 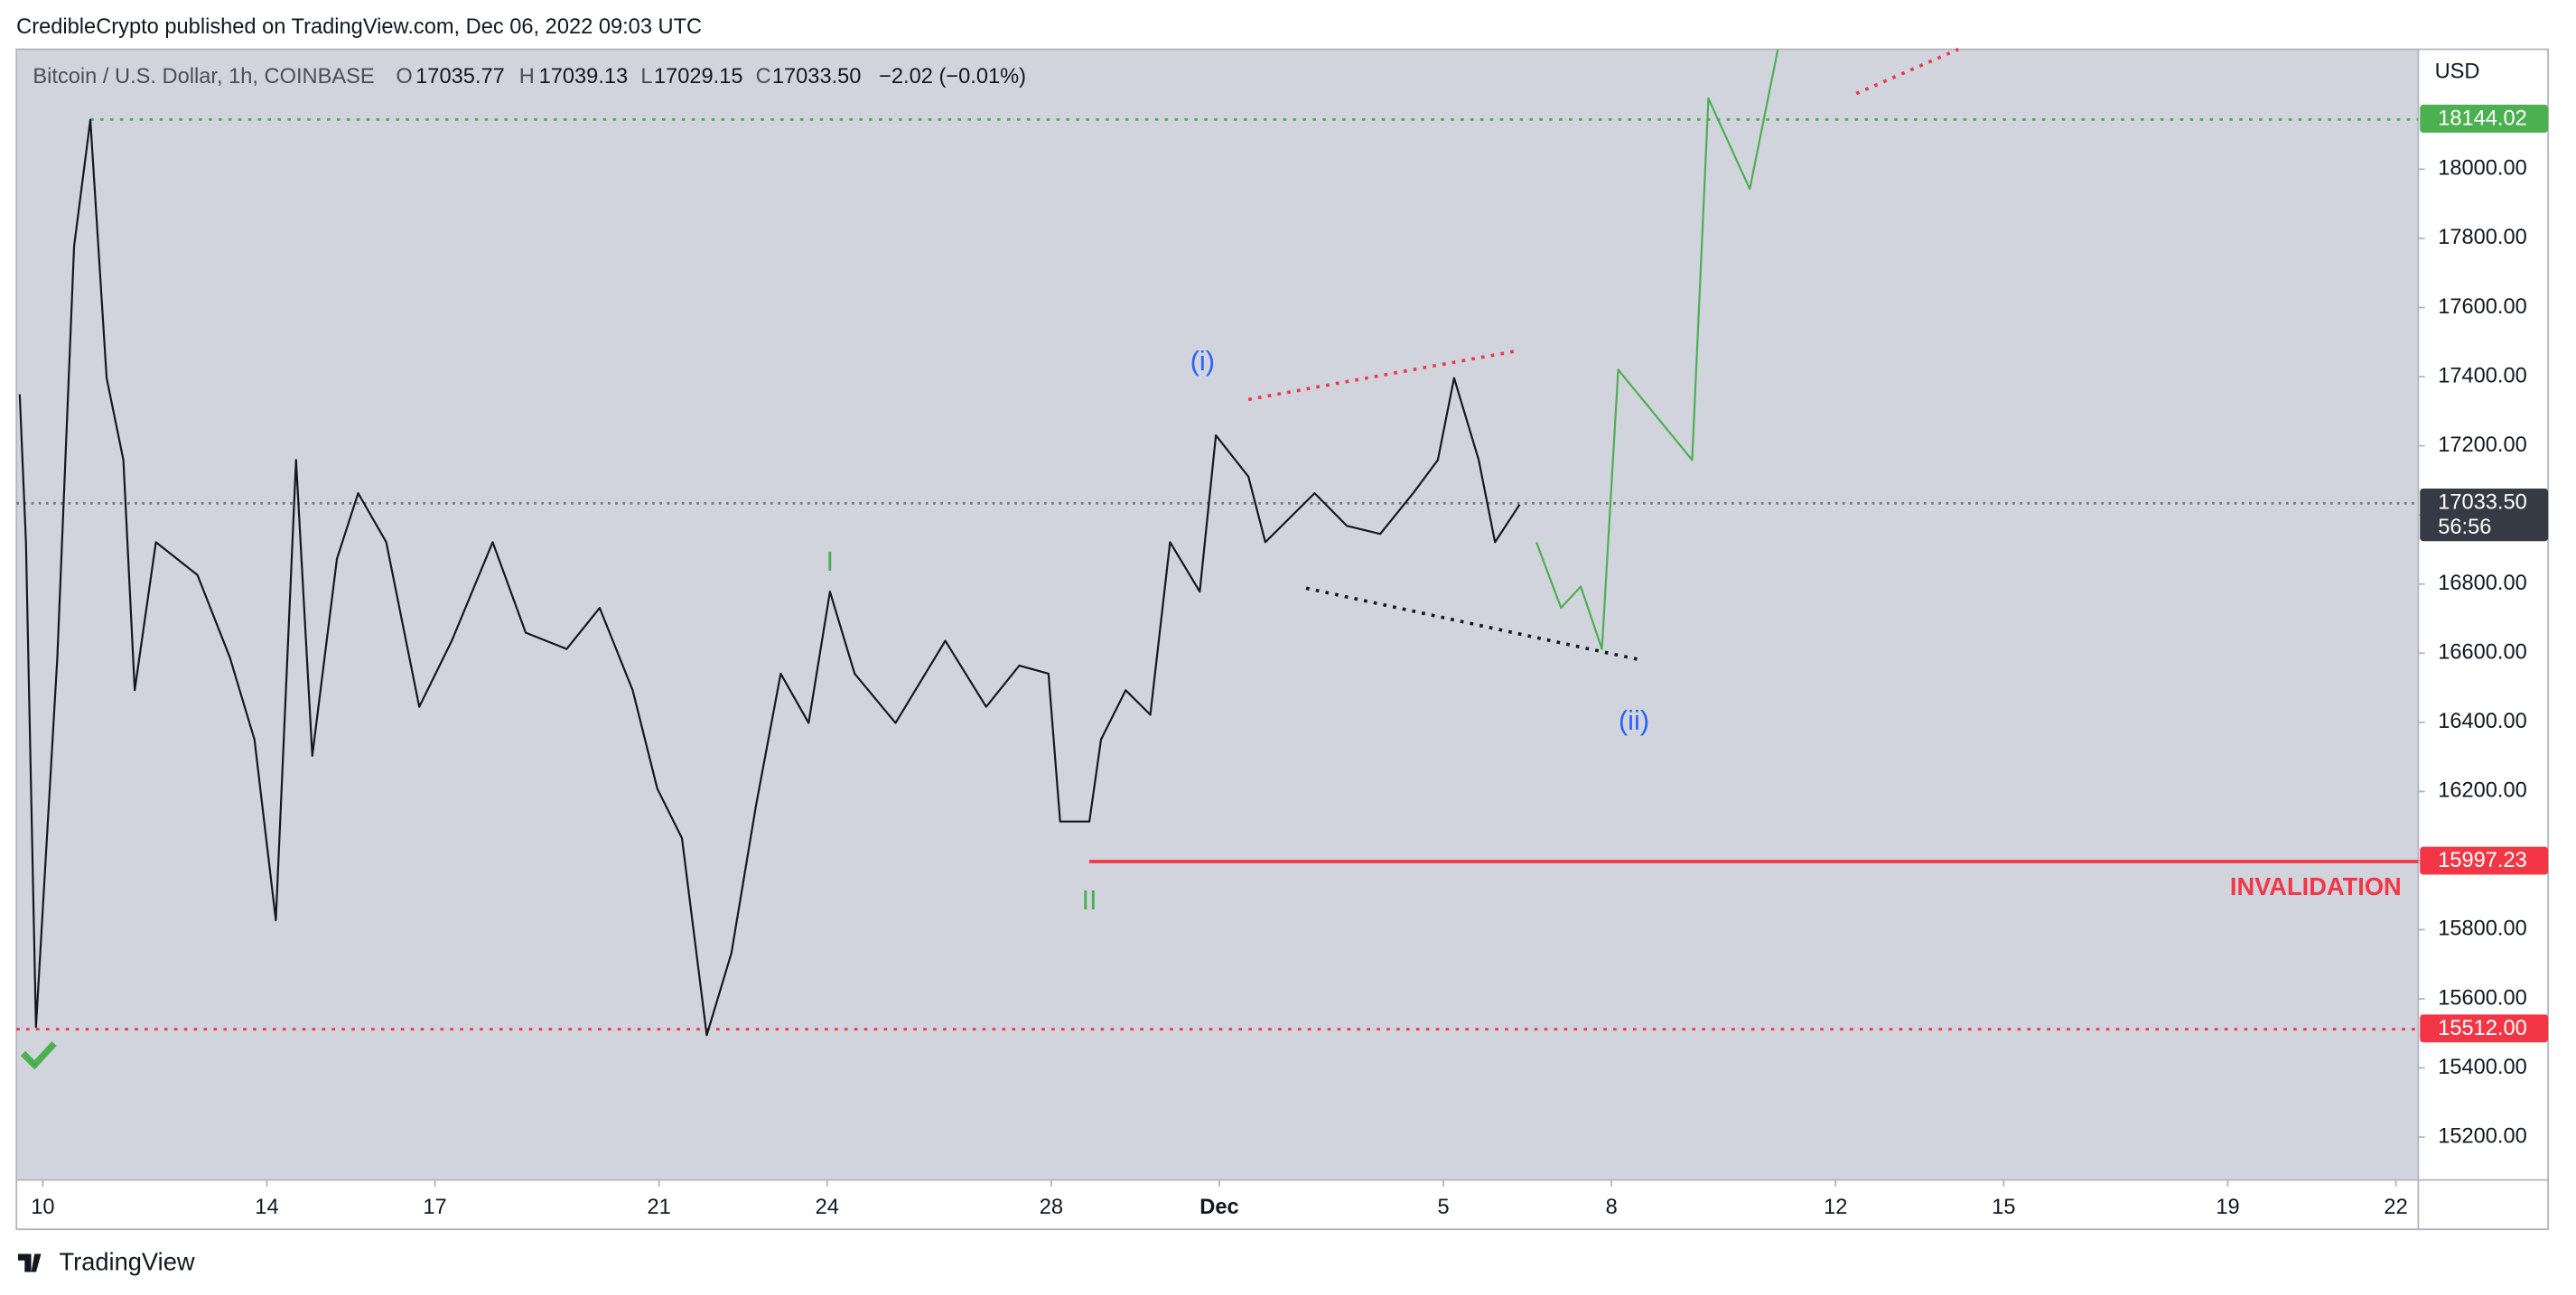 I want to click on countdown: 56:56, so click(x=2464, y=527).